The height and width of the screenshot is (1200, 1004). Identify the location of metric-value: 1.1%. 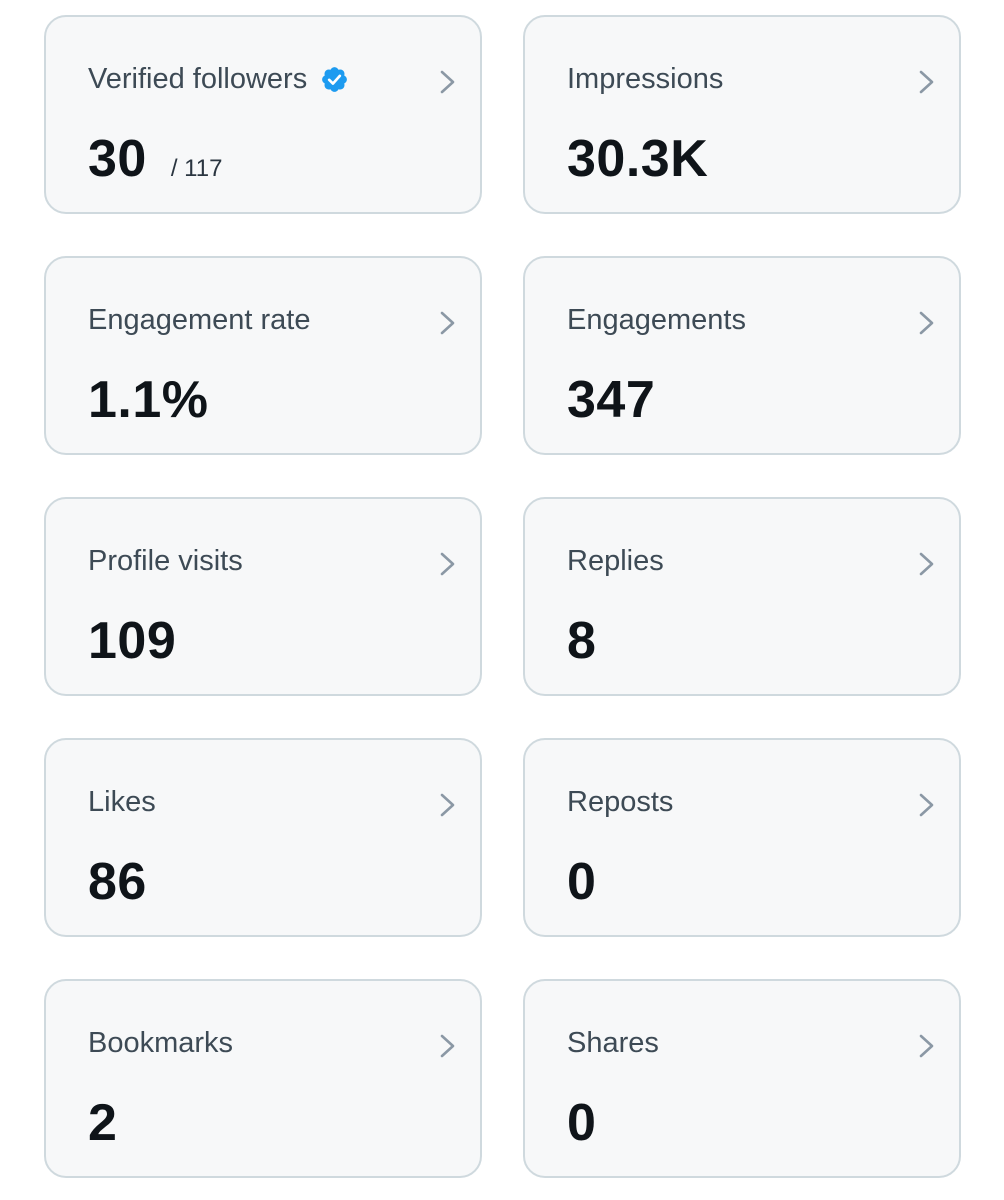
(148, 400).